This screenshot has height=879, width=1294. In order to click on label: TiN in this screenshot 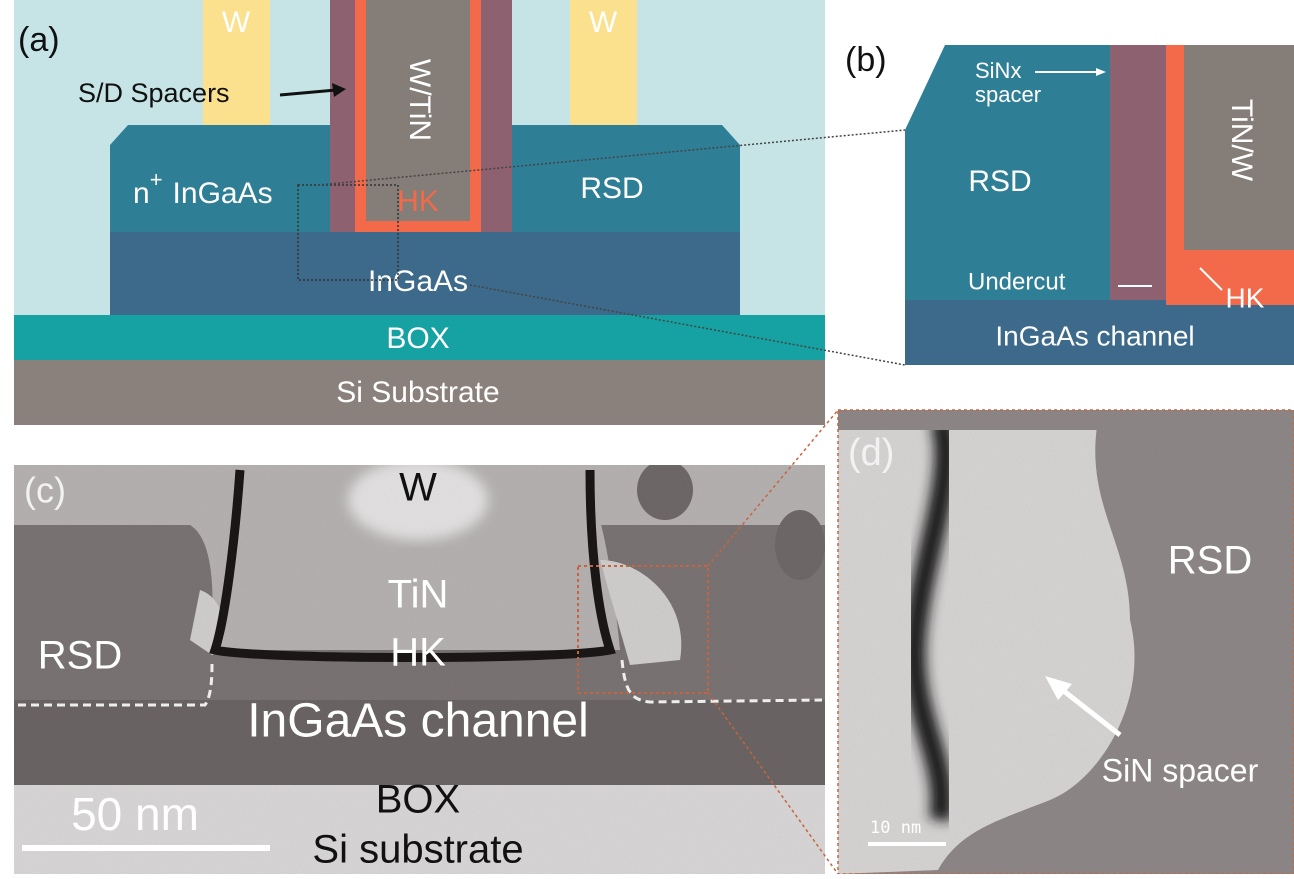, I will do `click(418, 595)`.